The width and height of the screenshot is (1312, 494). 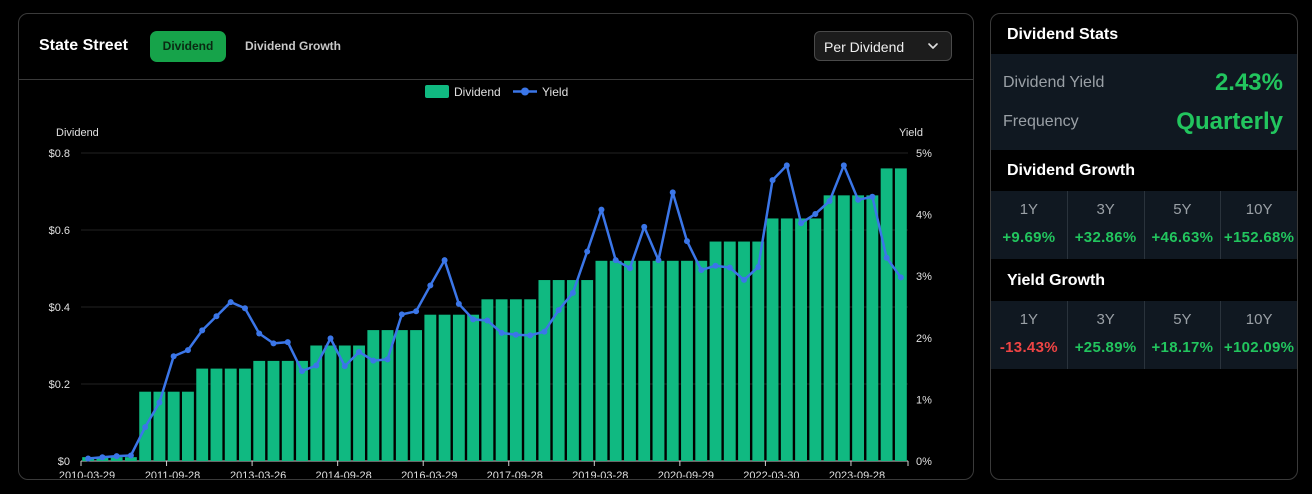 I want to click on legend-dividend-label: Dividend, so click(x=477, y=92).